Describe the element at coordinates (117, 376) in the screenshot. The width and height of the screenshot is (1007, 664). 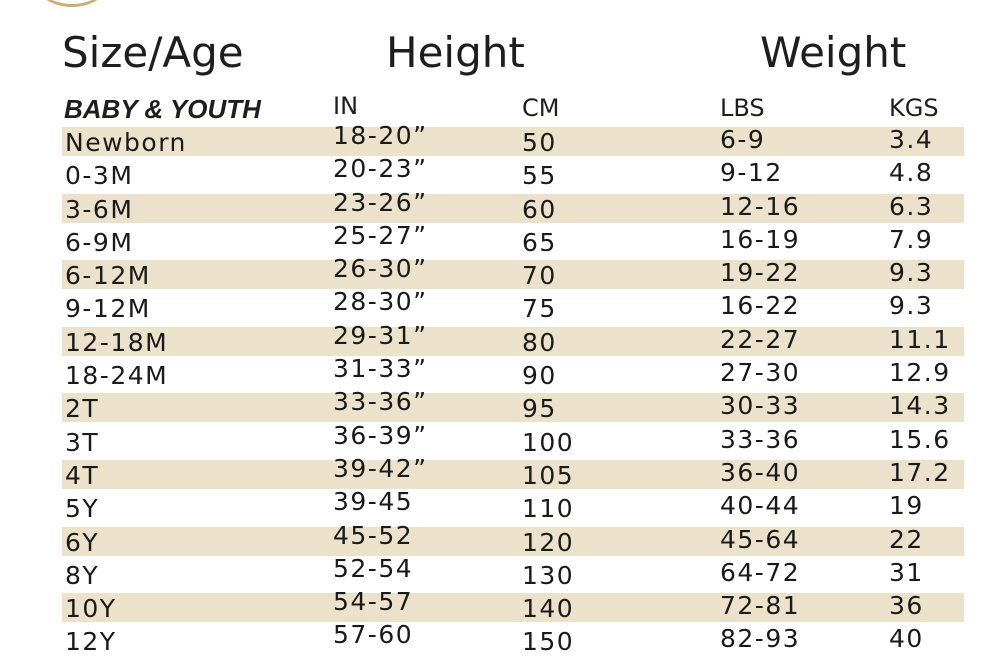
I see `size-cell: 18-24M` at that location.